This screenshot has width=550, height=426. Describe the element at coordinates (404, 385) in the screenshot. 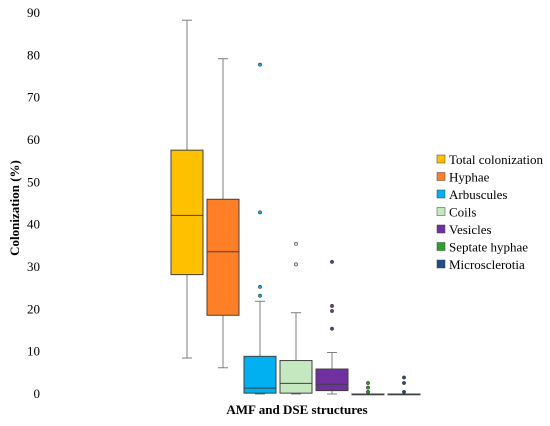

I see `box-microsclerotia` at that location.